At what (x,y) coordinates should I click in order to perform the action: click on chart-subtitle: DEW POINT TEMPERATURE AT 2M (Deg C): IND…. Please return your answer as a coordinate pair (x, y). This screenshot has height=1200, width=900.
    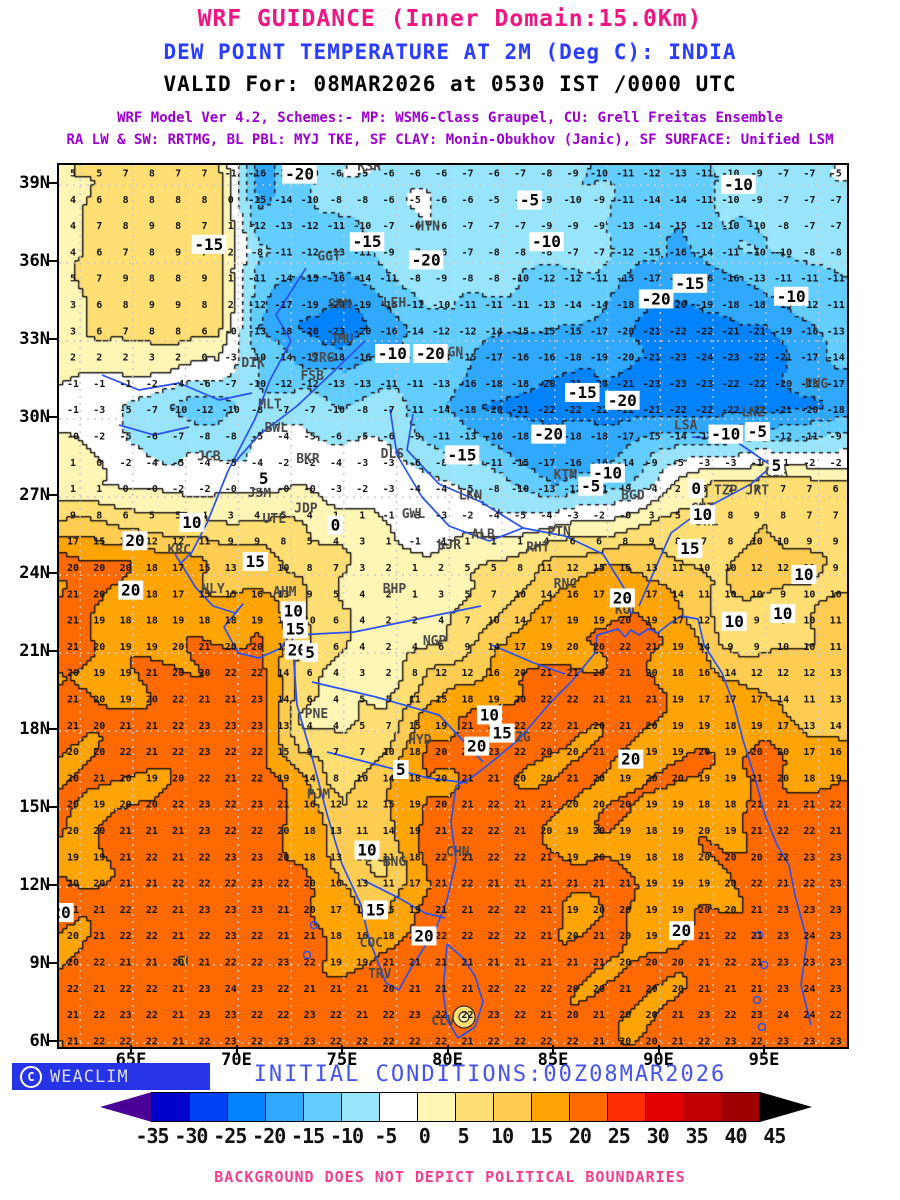
    Looking at the image, I should click on (450, 52).